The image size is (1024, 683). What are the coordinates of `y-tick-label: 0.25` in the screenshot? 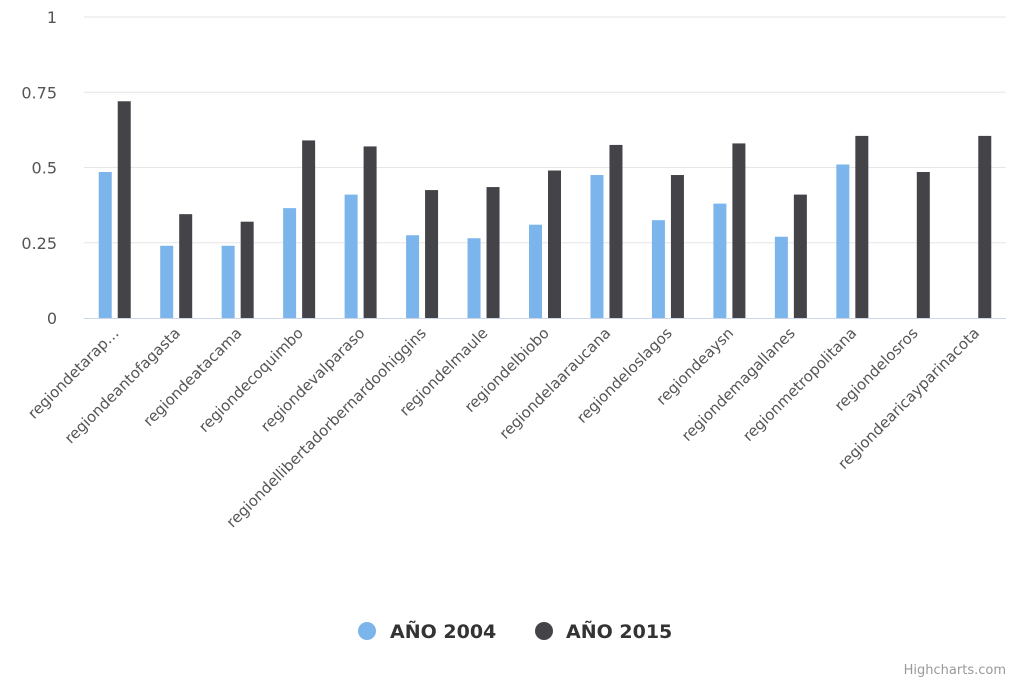 It's located at (39, 243).